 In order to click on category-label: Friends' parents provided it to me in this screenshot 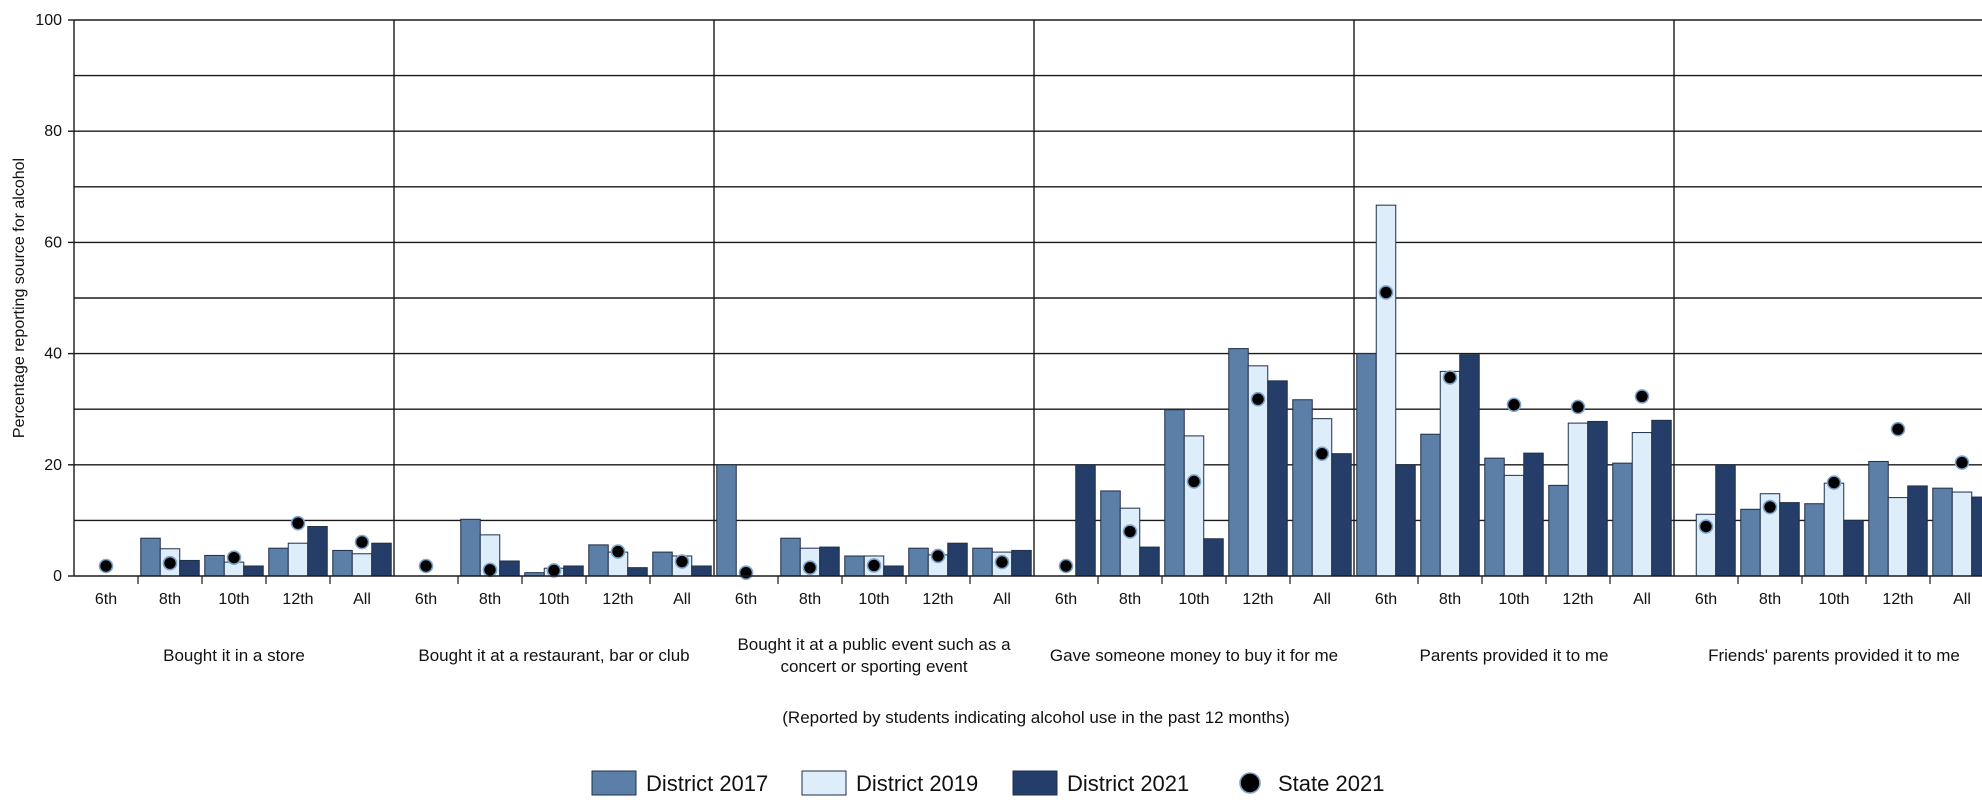, I will do `click(1834, 655)`.